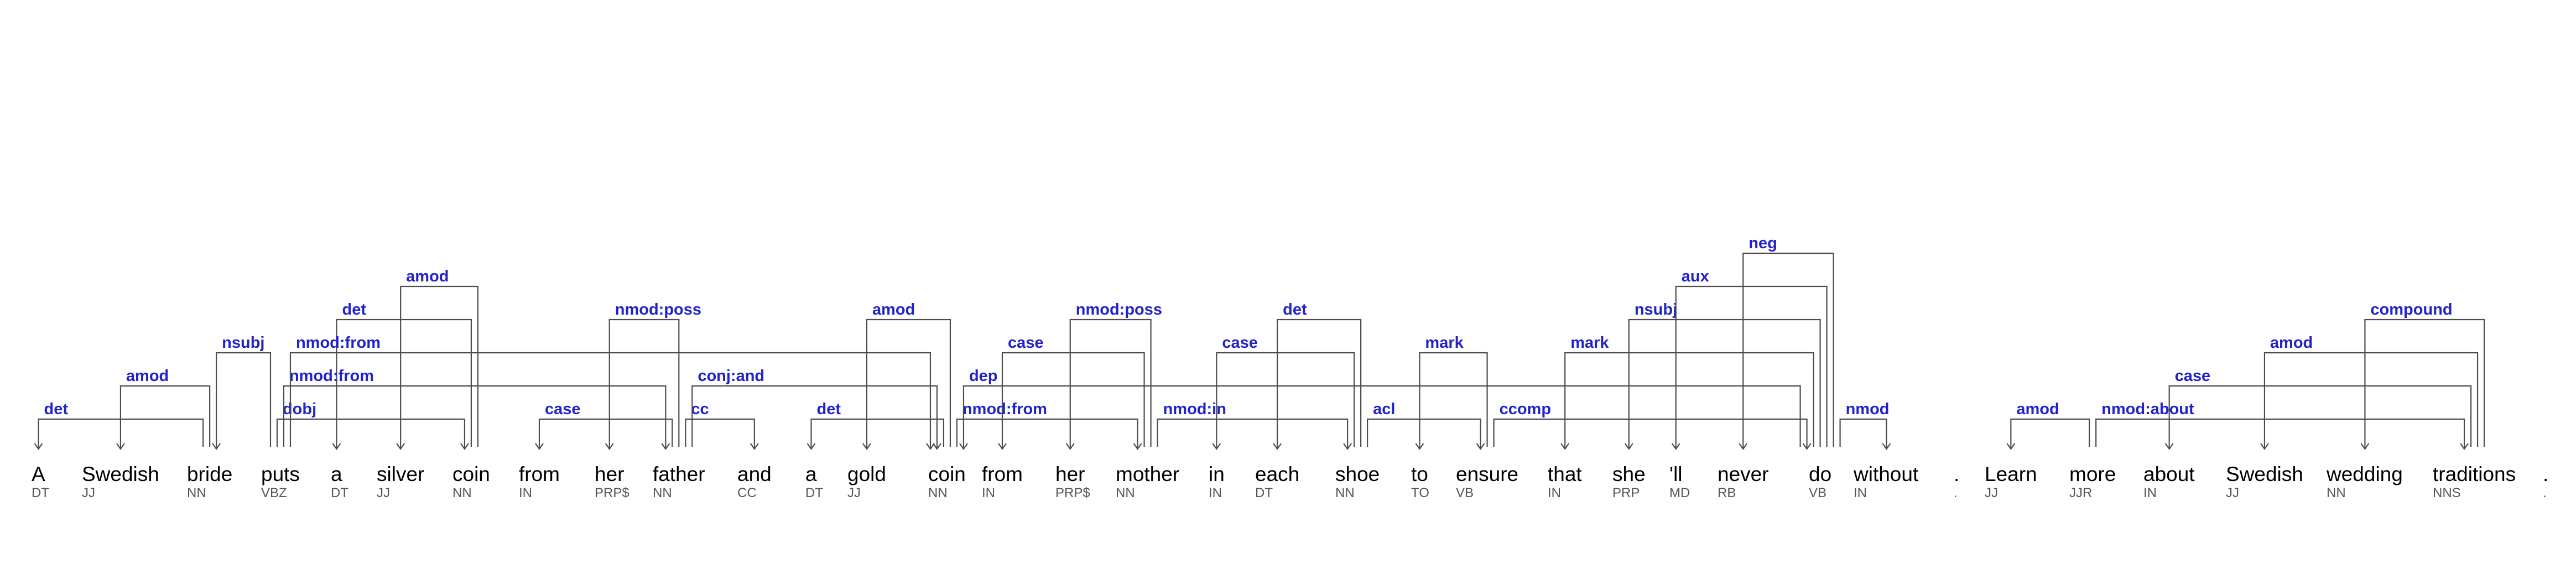 This screenshot has height=564, width=2576. Describe the element at coordinates (2193, 376) in the screenshot. I see `arc-label: case` at that location.